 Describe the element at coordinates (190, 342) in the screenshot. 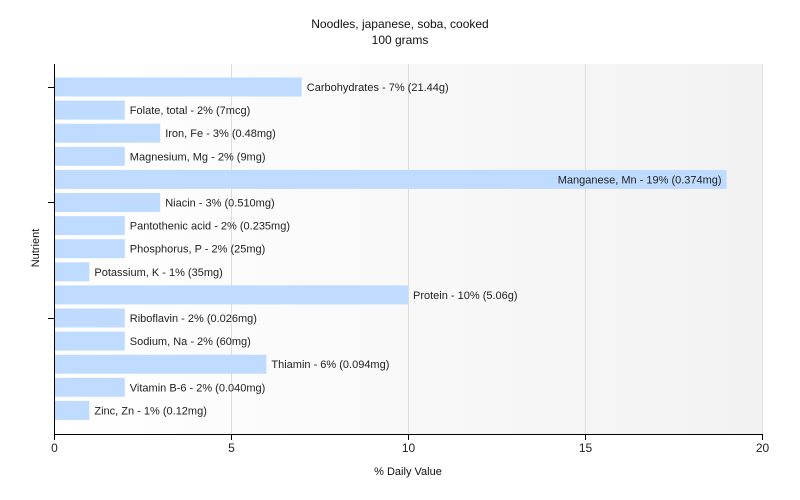

I see `bar-data-label: Sodium, Na - 2% (60mg)` at that location.